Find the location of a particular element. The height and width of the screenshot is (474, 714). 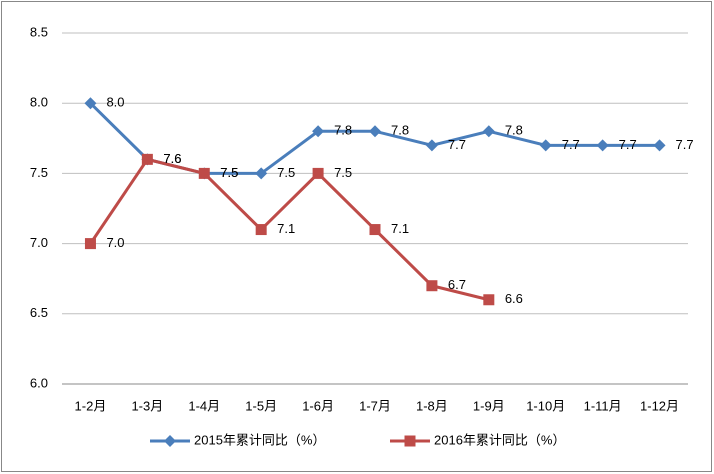

y-tick-label: 6.0 is located at coordinates (39, 382).